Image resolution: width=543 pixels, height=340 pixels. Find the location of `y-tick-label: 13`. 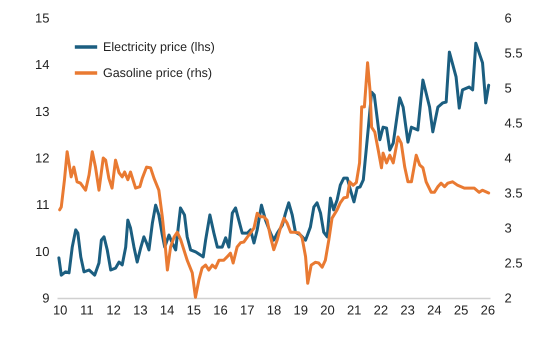

y-tick-label: 13 is located at coordinates (42, 111).